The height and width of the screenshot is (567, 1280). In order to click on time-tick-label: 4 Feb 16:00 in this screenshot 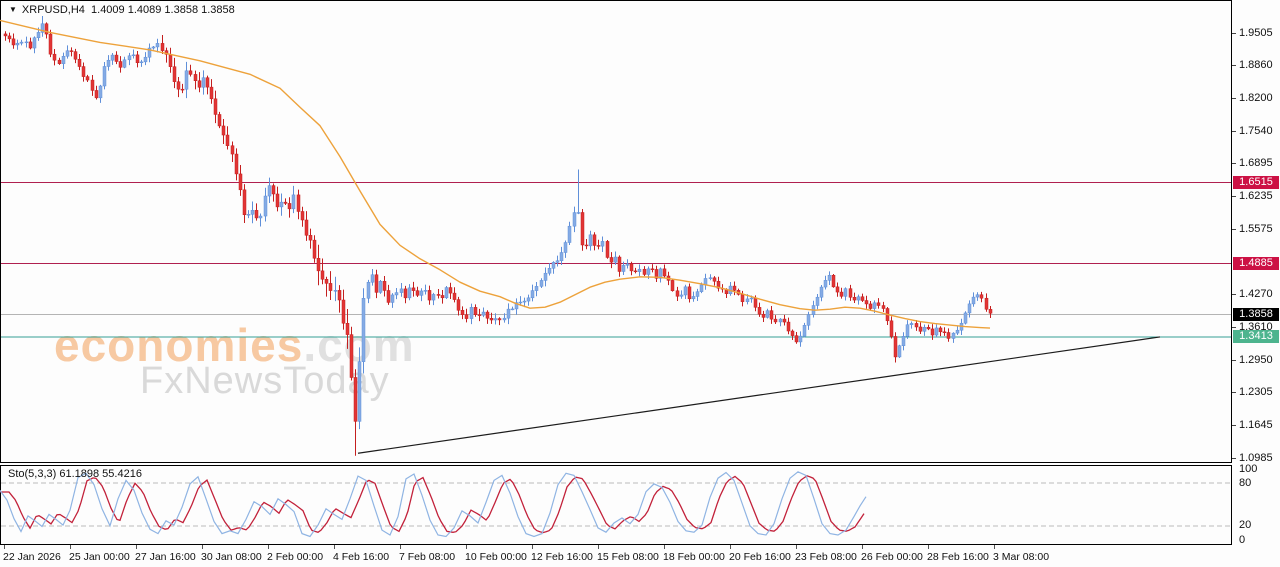, I will do `click(361, 557)`.